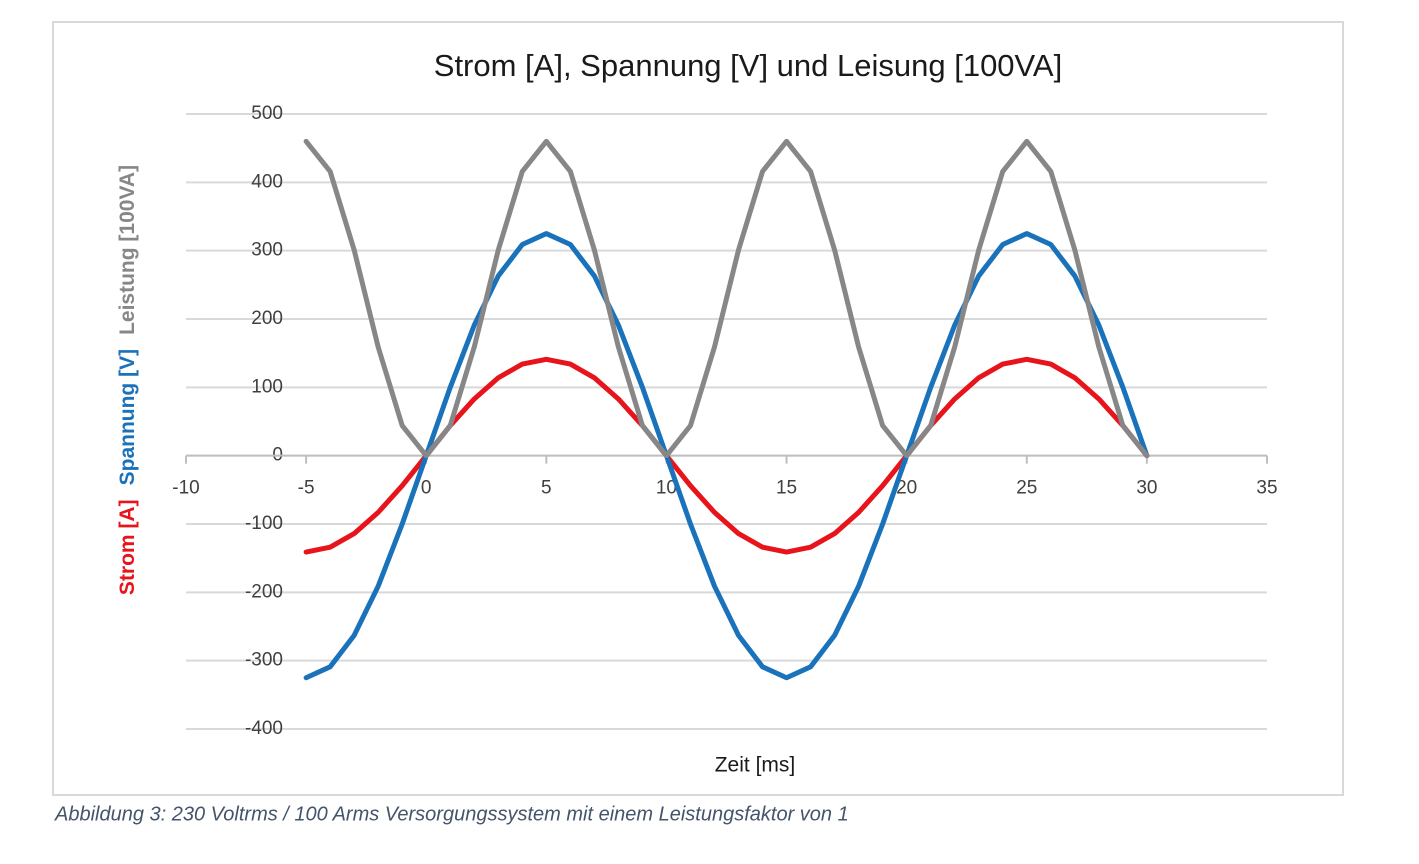  Describe the element at coordinates (426, 488) in the screenshot. I see `x-tick-label: 0` at that location.